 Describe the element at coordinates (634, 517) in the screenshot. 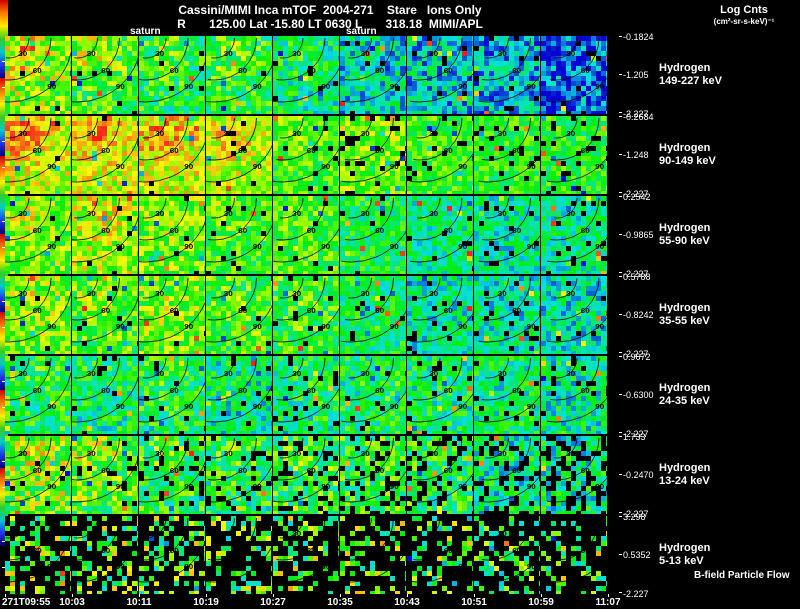

I see `colorbar-max-label: 3.298` at that location.